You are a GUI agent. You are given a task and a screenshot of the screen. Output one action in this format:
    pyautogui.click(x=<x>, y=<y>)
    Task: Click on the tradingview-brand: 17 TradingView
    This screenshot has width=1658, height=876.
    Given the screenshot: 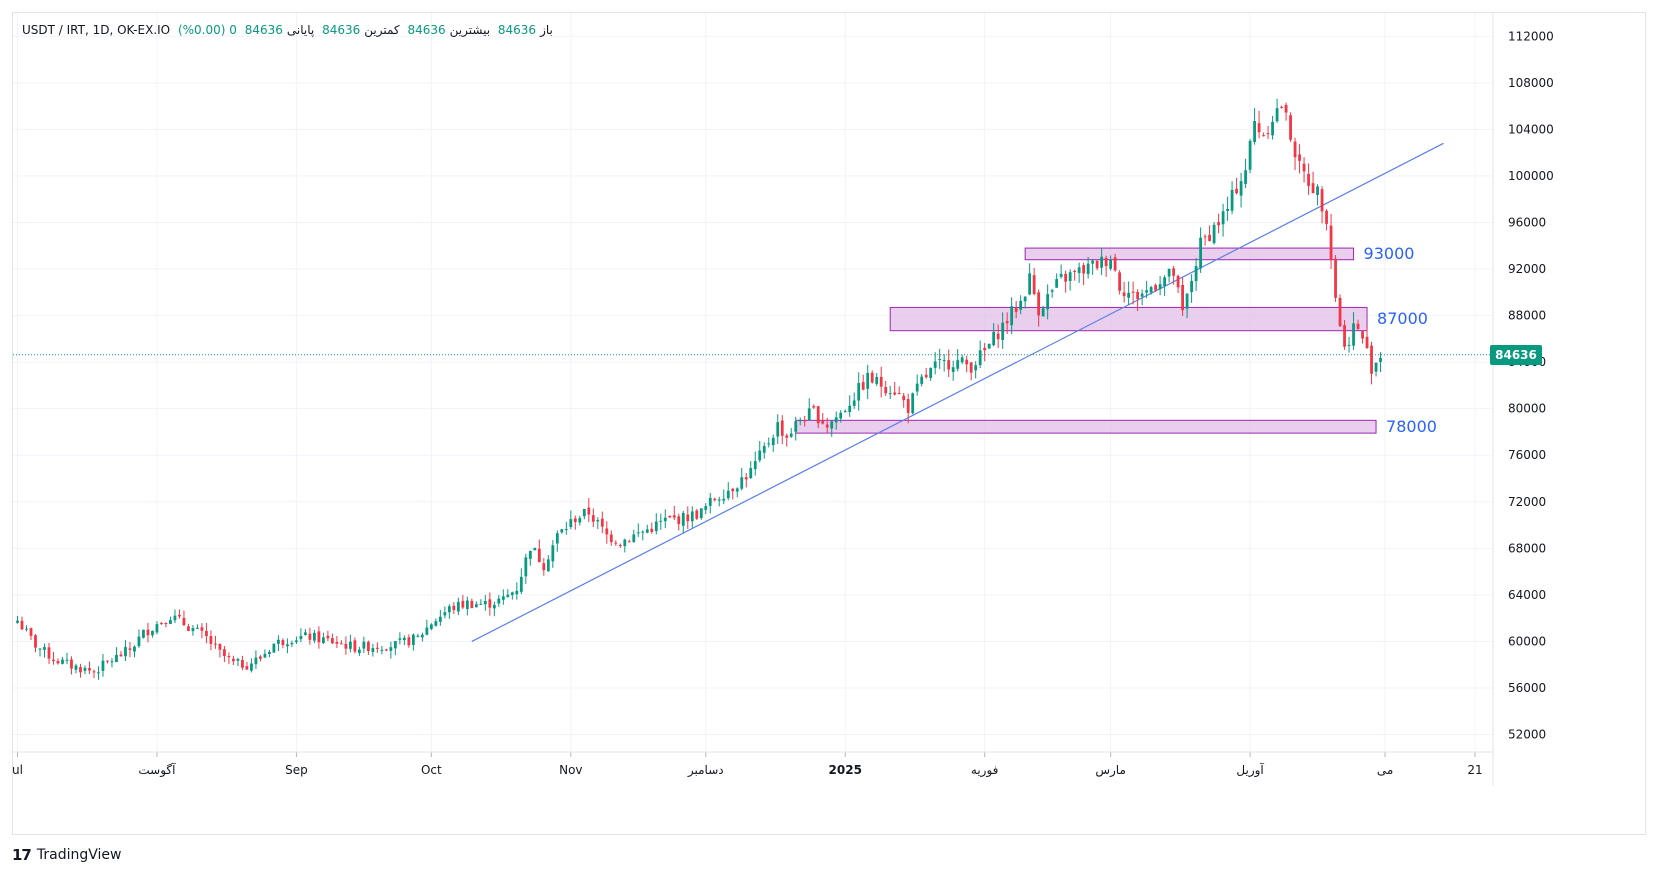 What is the action you would take?
    pyautogui.click(x=66, y=855)
    